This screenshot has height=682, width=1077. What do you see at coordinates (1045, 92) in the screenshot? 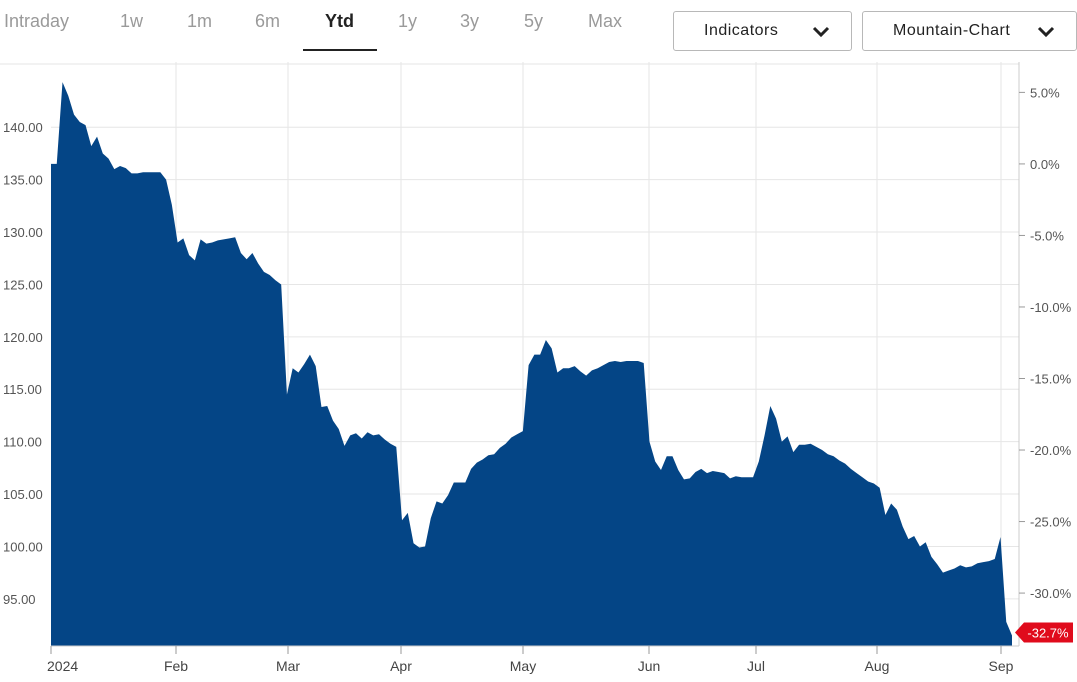
I see `right-tick-label: 5.0%` at bounding box center [1045, 92].